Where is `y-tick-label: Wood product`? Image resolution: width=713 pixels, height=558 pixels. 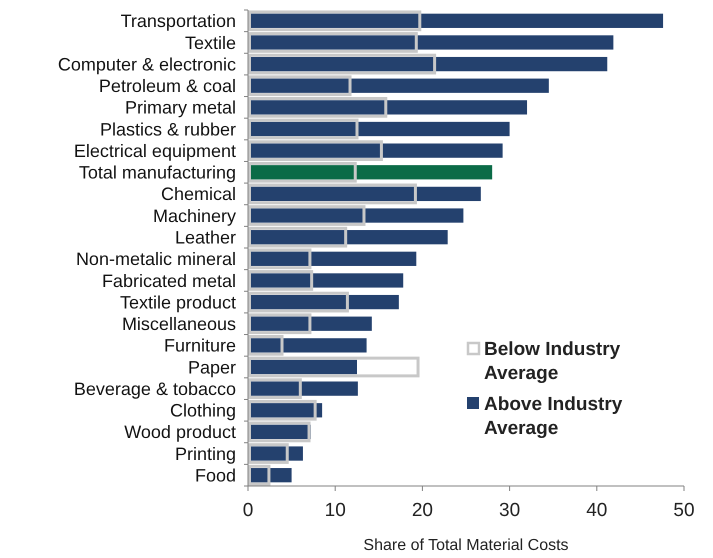 y-tick-label: Wood product is located at coordinates (180, 432).